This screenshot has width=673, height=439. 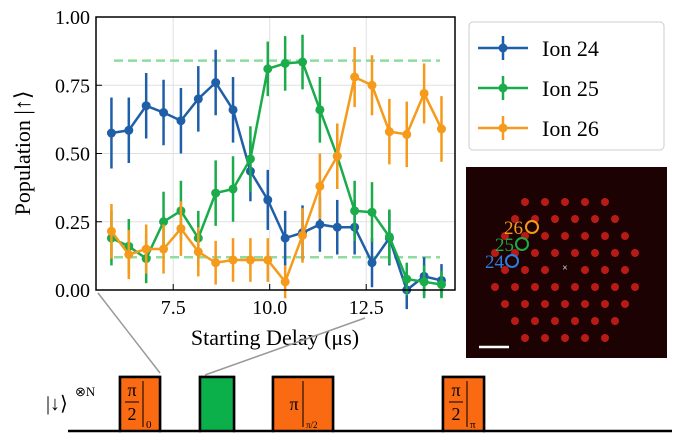 I want to click on legend, so click(x=566, y=86).